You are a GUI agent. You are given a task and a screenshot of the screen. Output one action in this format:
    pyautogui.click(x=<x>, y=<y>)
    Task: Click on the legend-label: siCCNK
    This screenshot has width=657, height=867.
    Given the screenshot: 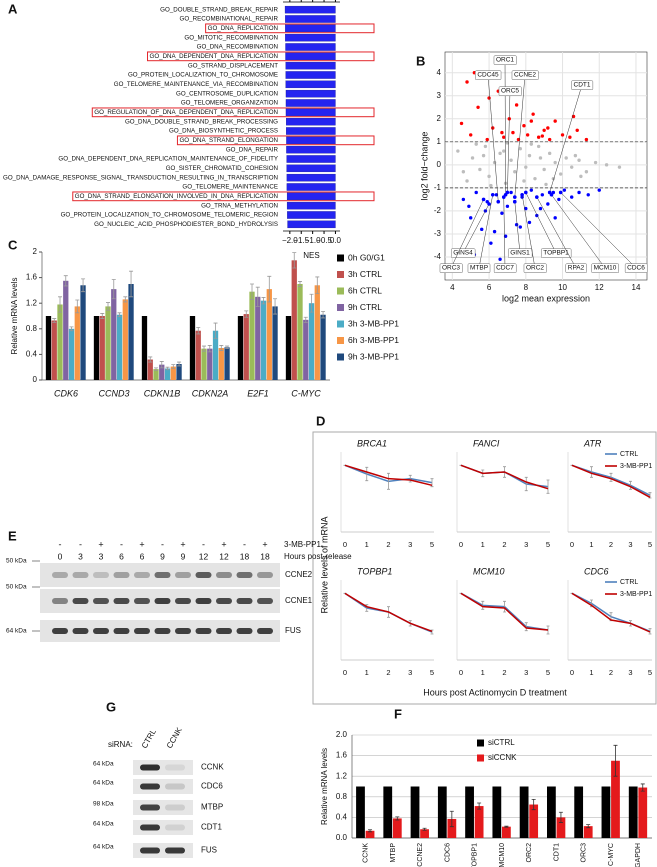 What is the action you would take?
    pyautogui.click(x=502, y=757)
    